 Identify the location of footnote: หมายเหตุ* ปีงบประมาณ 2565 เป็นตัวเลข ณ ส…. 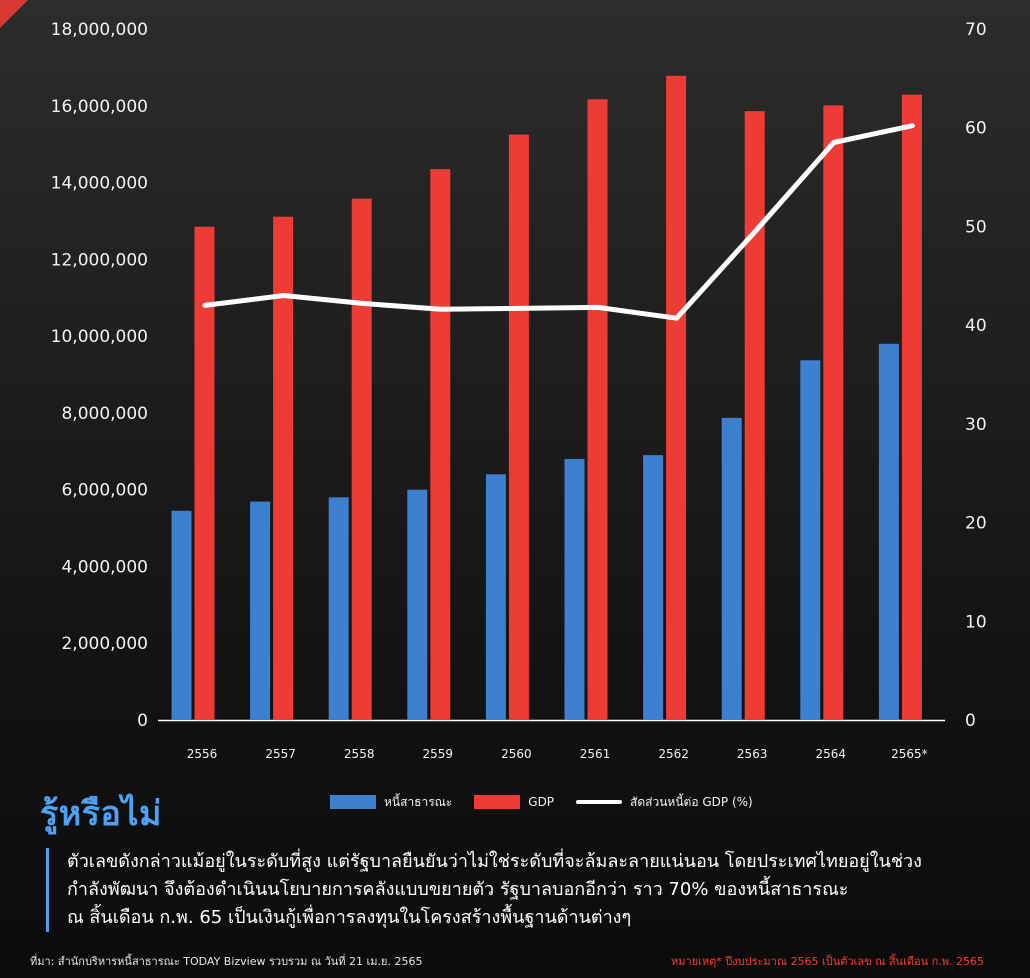
(827, 961).